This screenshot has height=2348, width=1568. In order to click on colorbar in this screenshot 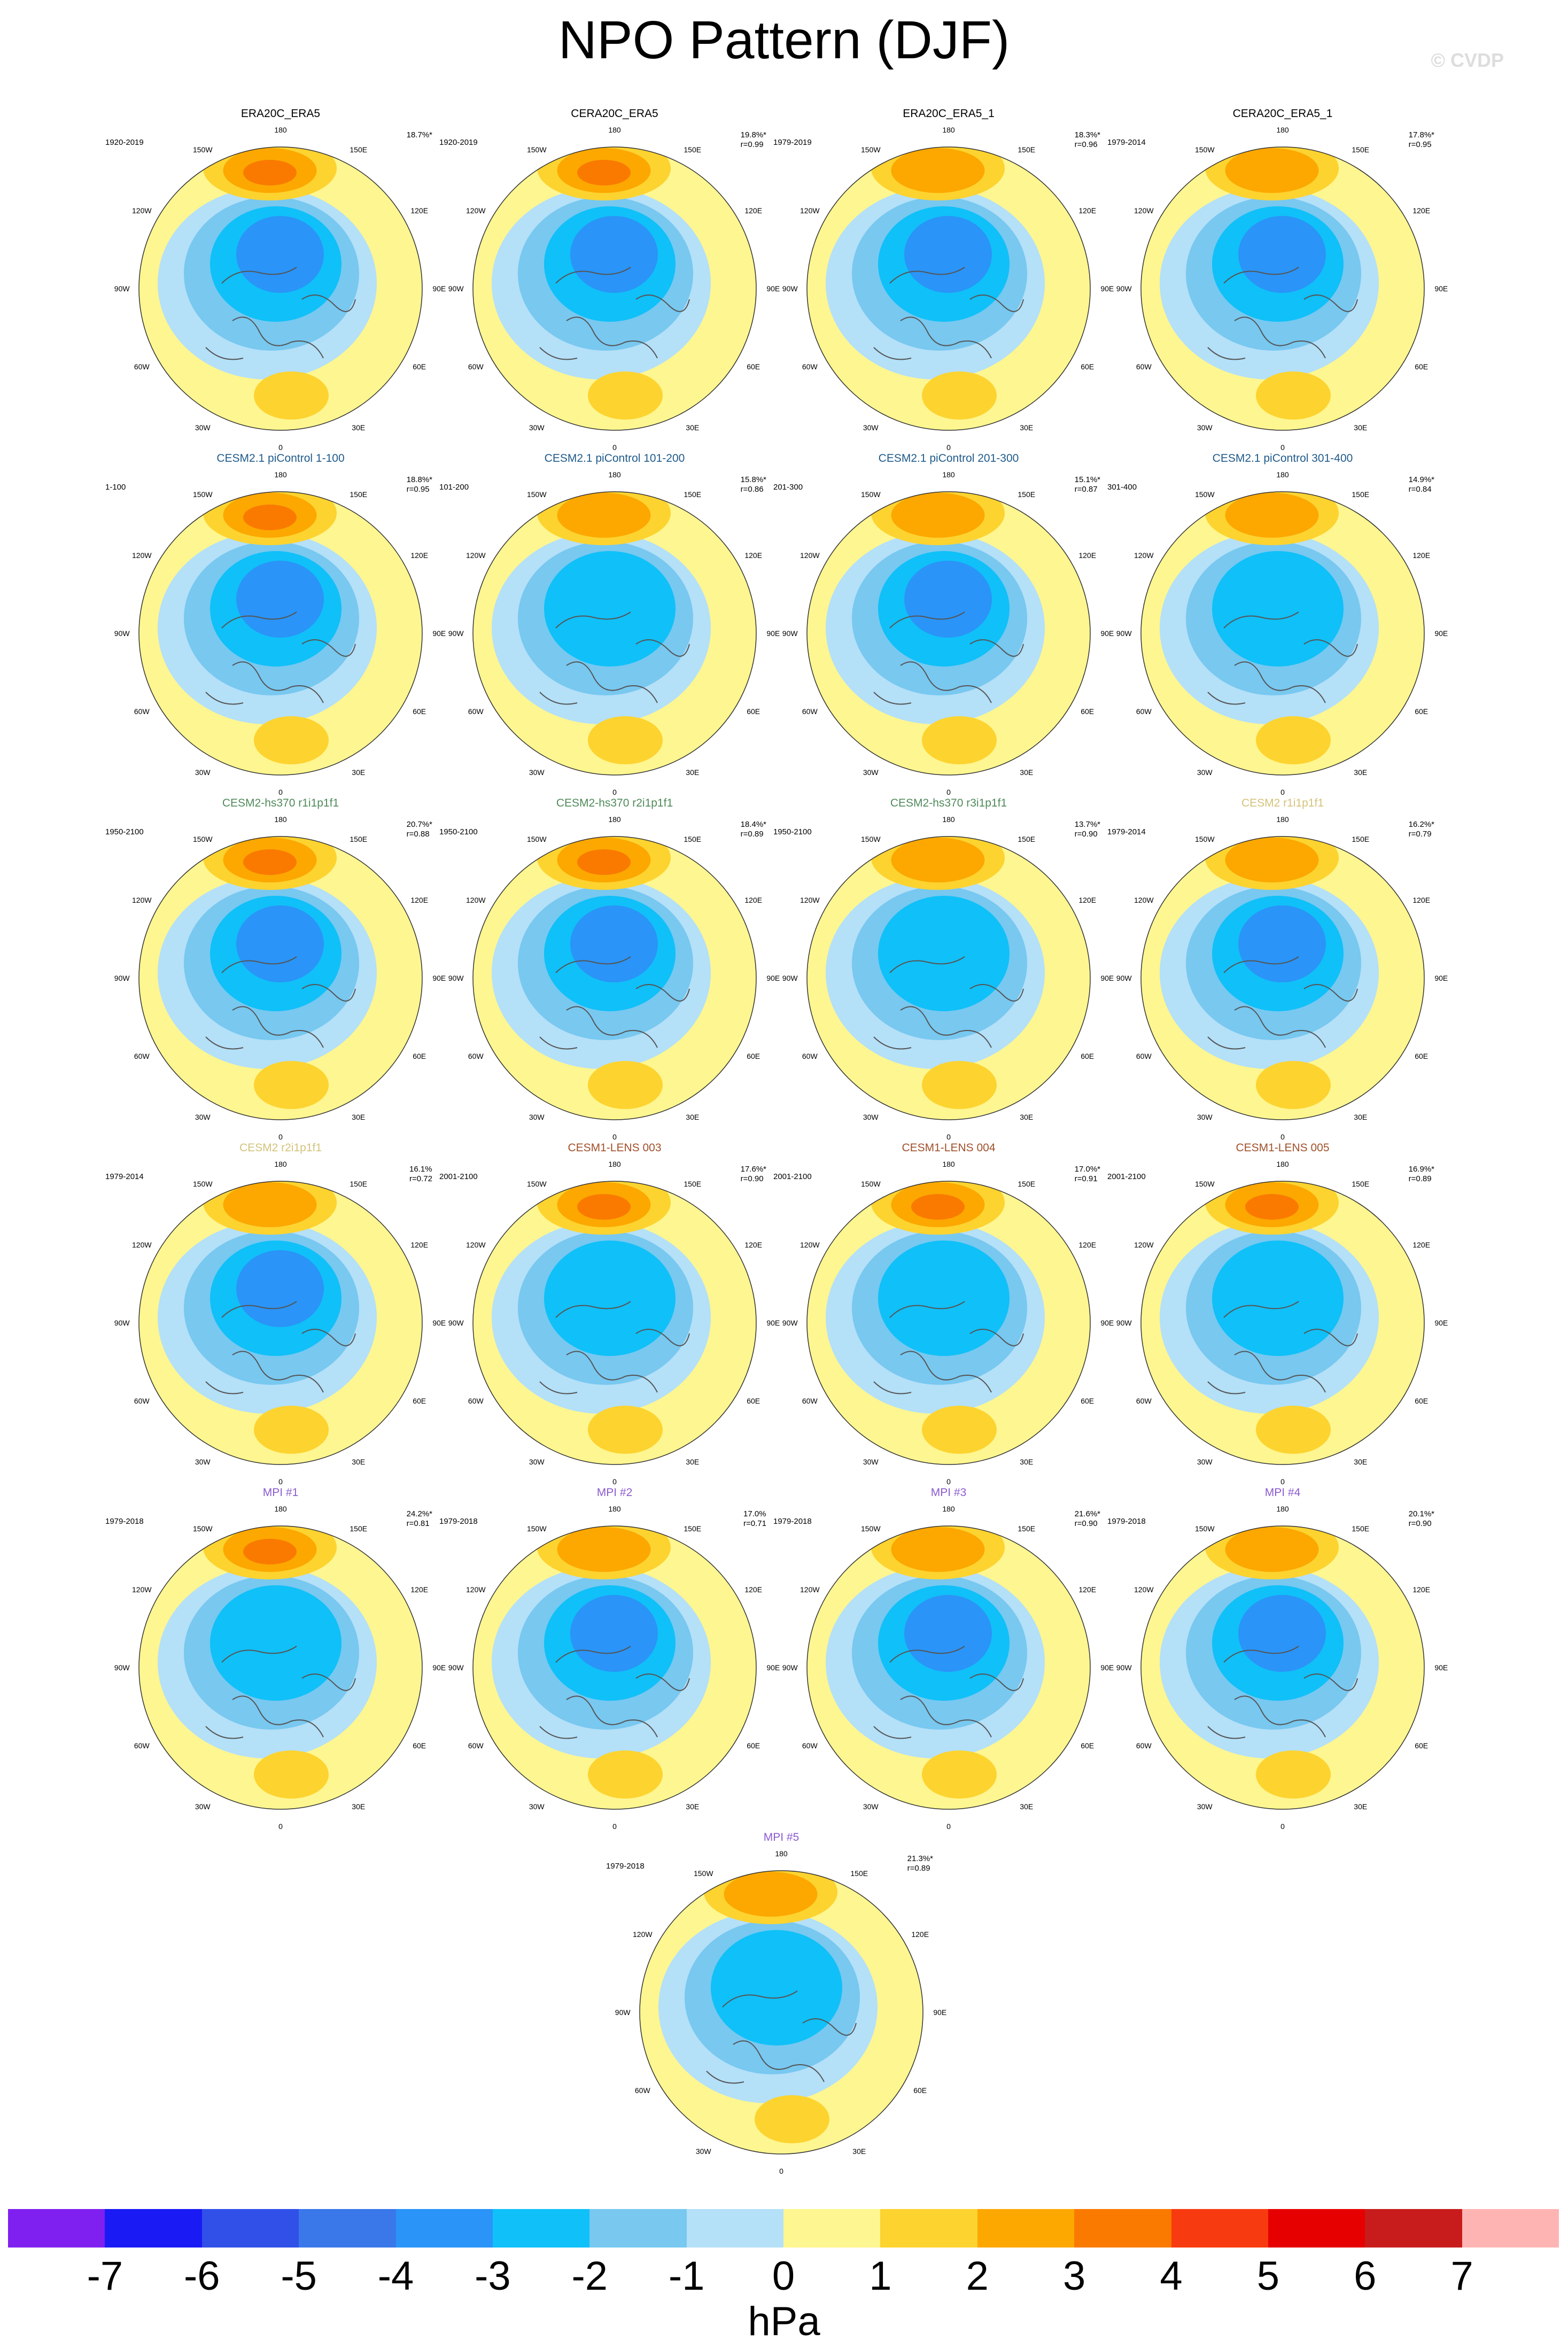, I will do `click(783, 2228)`.